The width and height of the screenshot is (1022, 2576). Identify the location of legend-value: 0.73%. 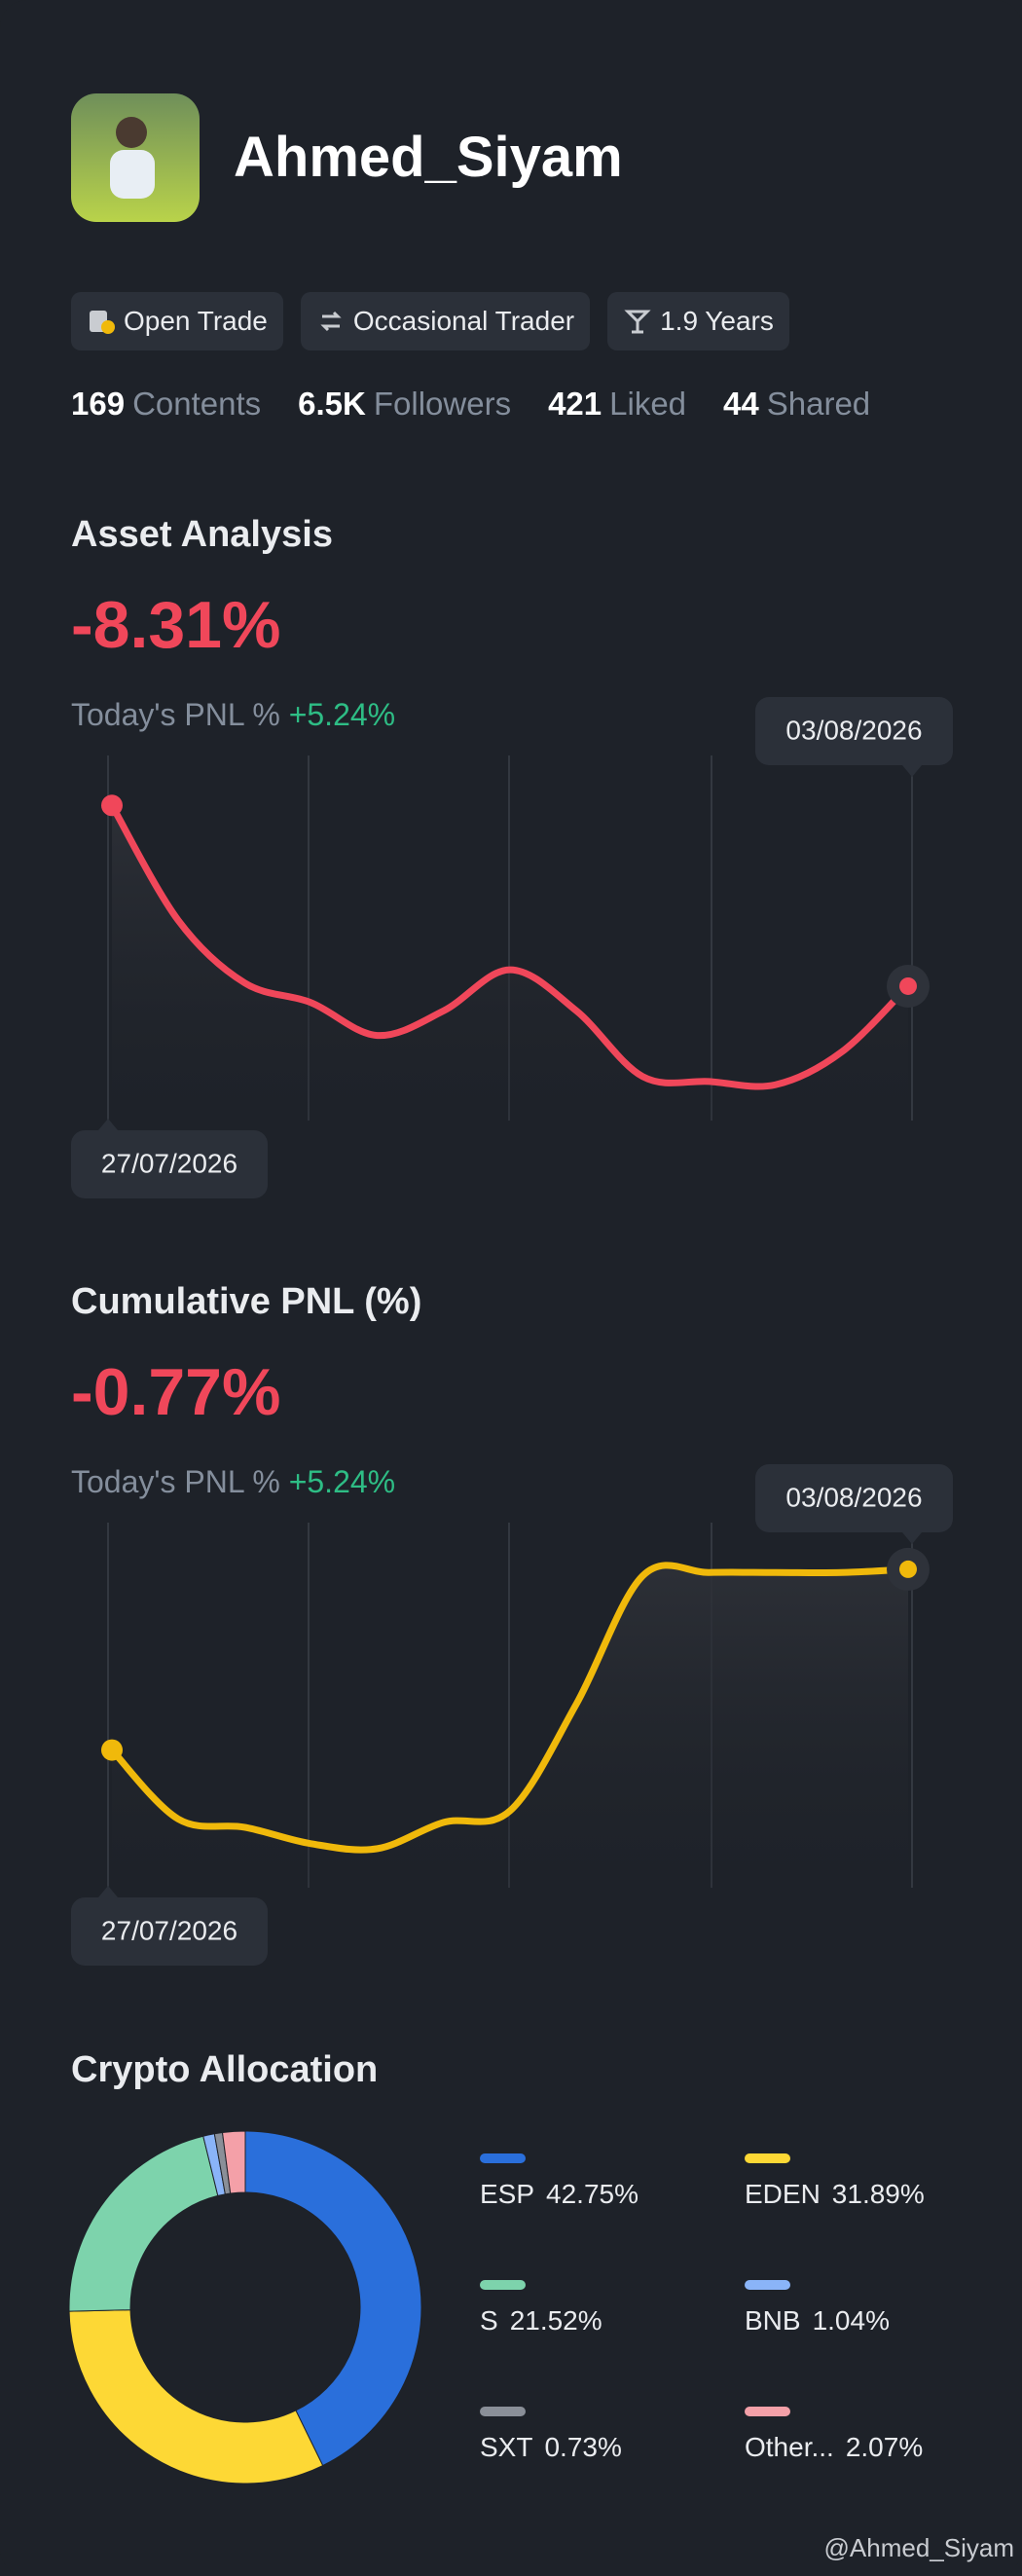
(583, 2447).